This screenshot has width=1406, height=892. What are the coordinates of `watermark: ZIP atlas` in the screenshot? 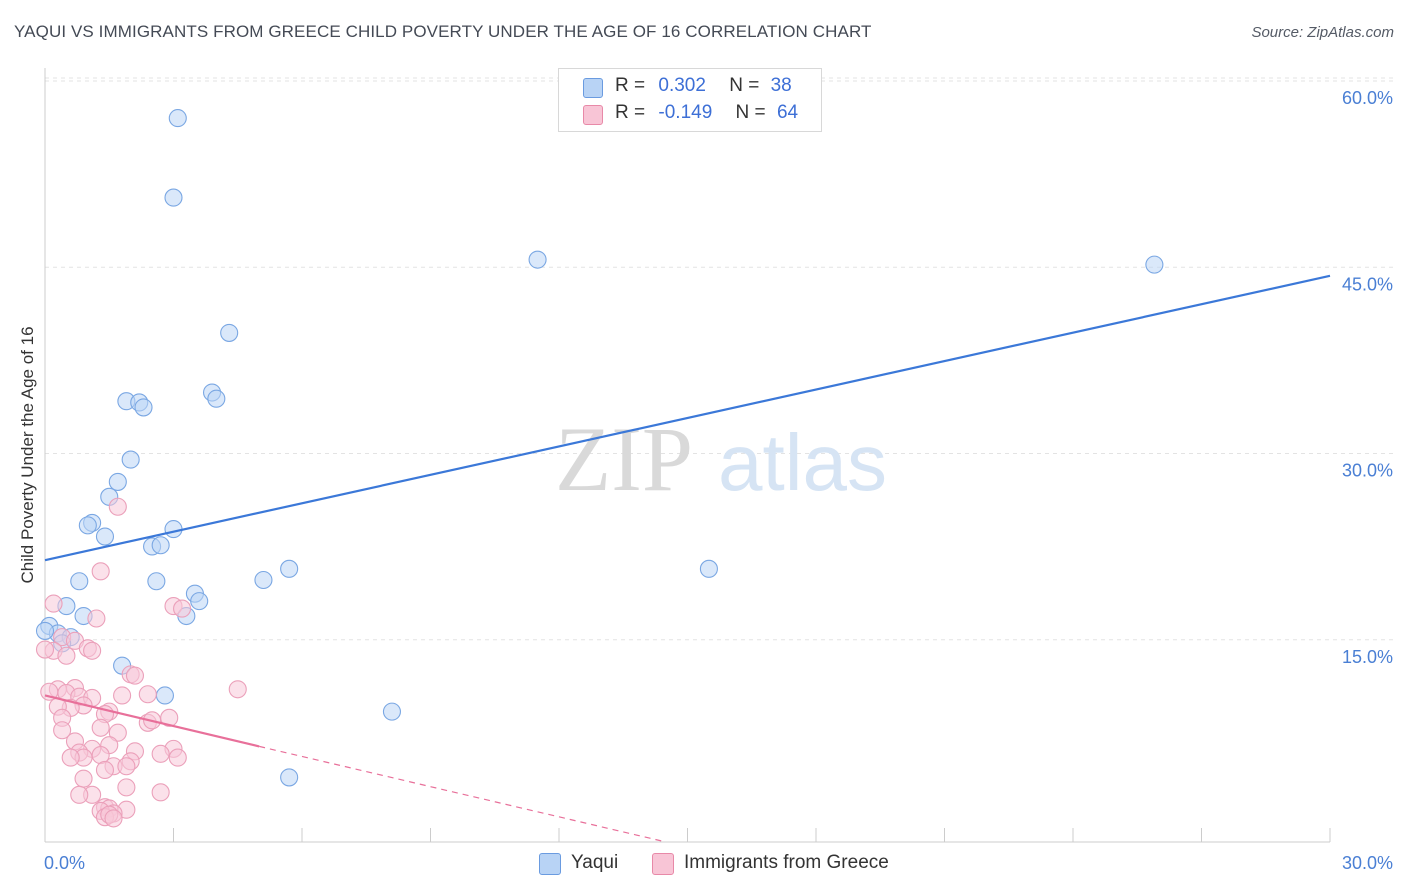 It's located at (721, 459).